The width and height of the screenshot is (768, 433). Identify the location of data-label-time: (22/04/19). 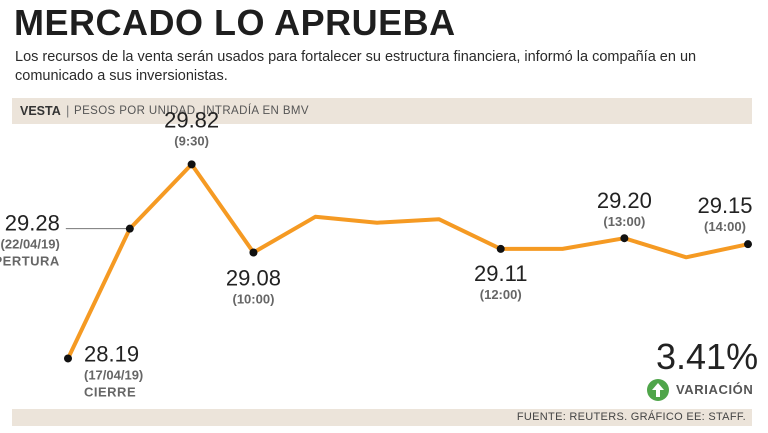
(30, 244).